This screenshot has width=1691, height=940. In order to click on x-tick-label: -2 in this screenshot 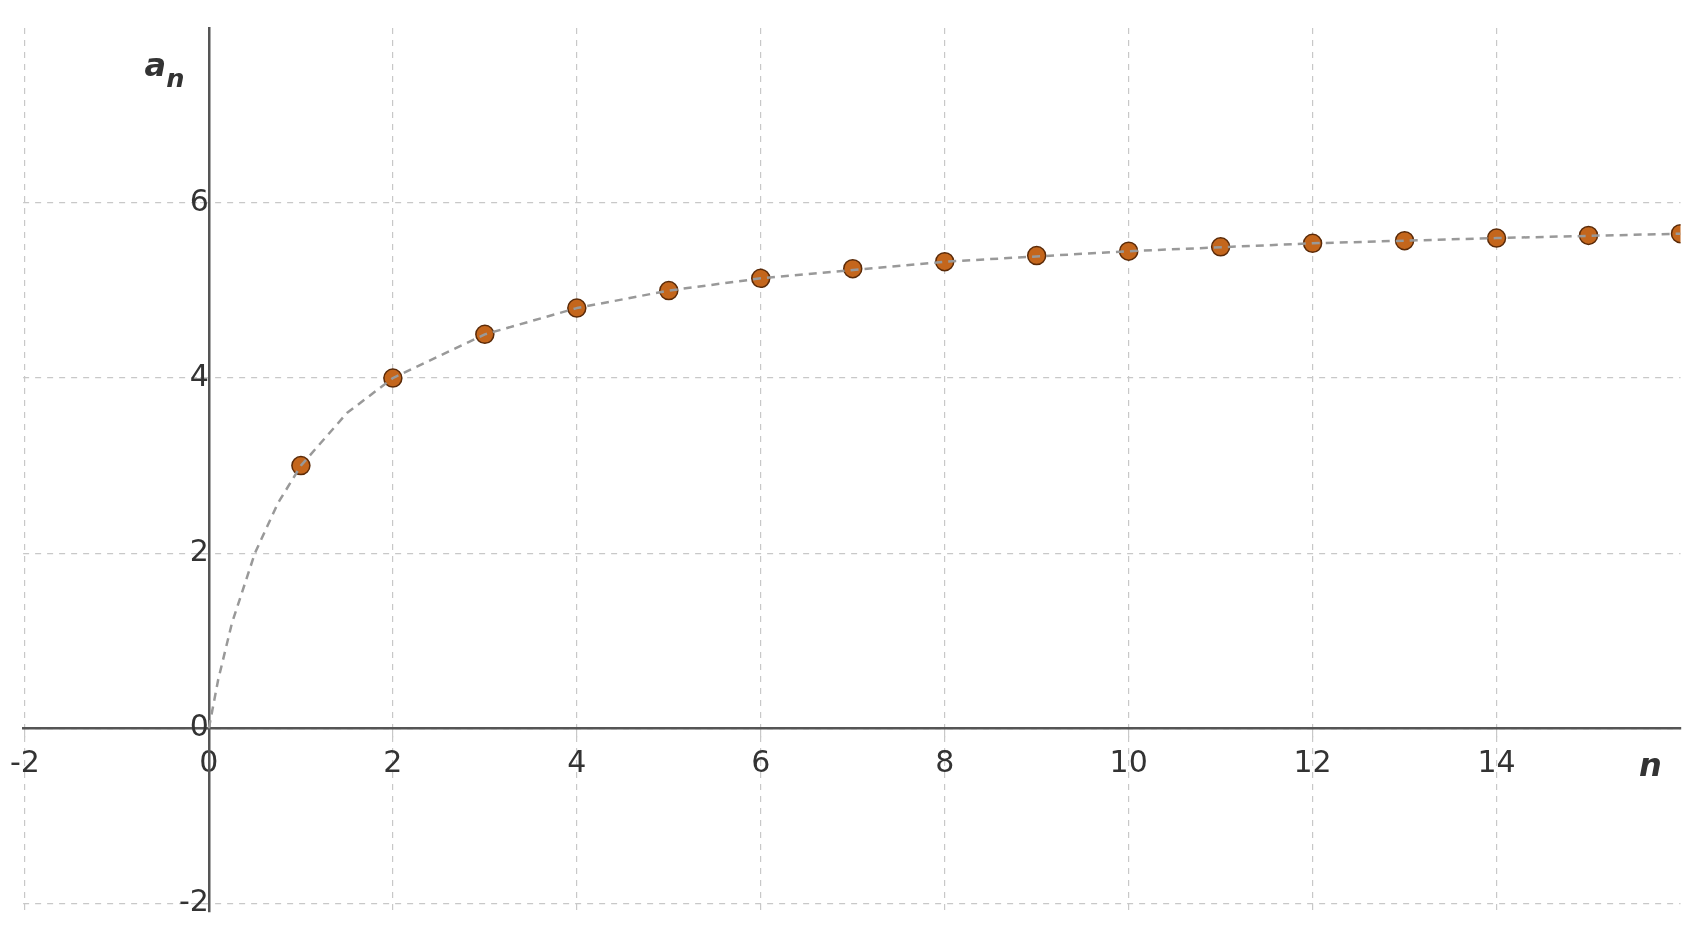, I will do `click(25, 761)`.